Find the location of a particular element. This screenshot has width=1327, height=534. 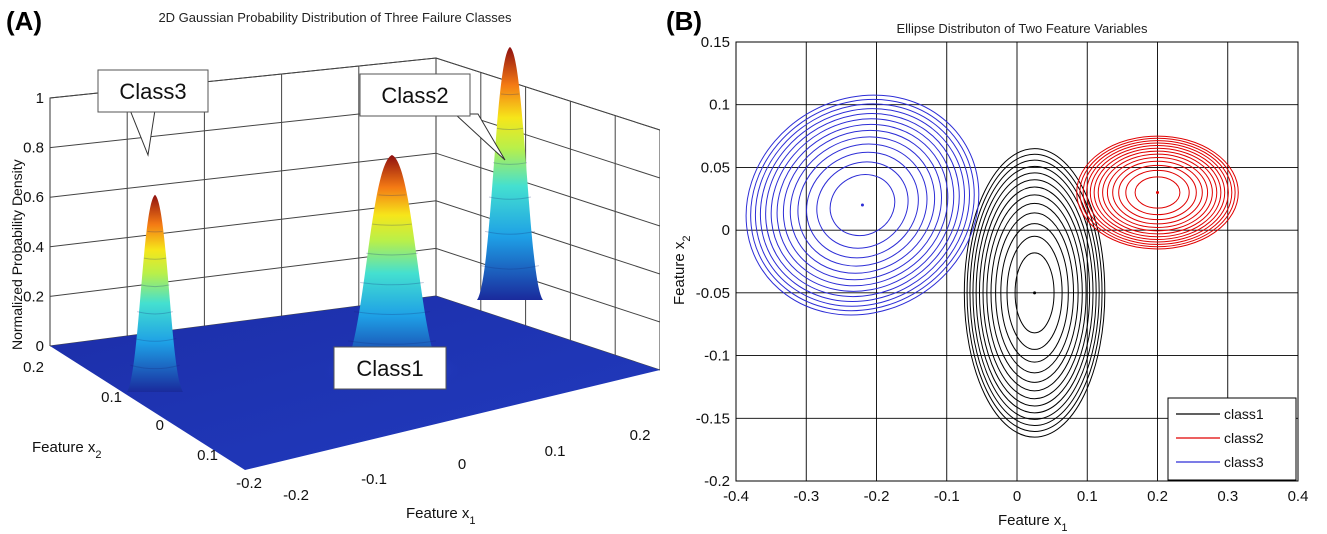

class1-contours is located at coordinates (1034, 293).